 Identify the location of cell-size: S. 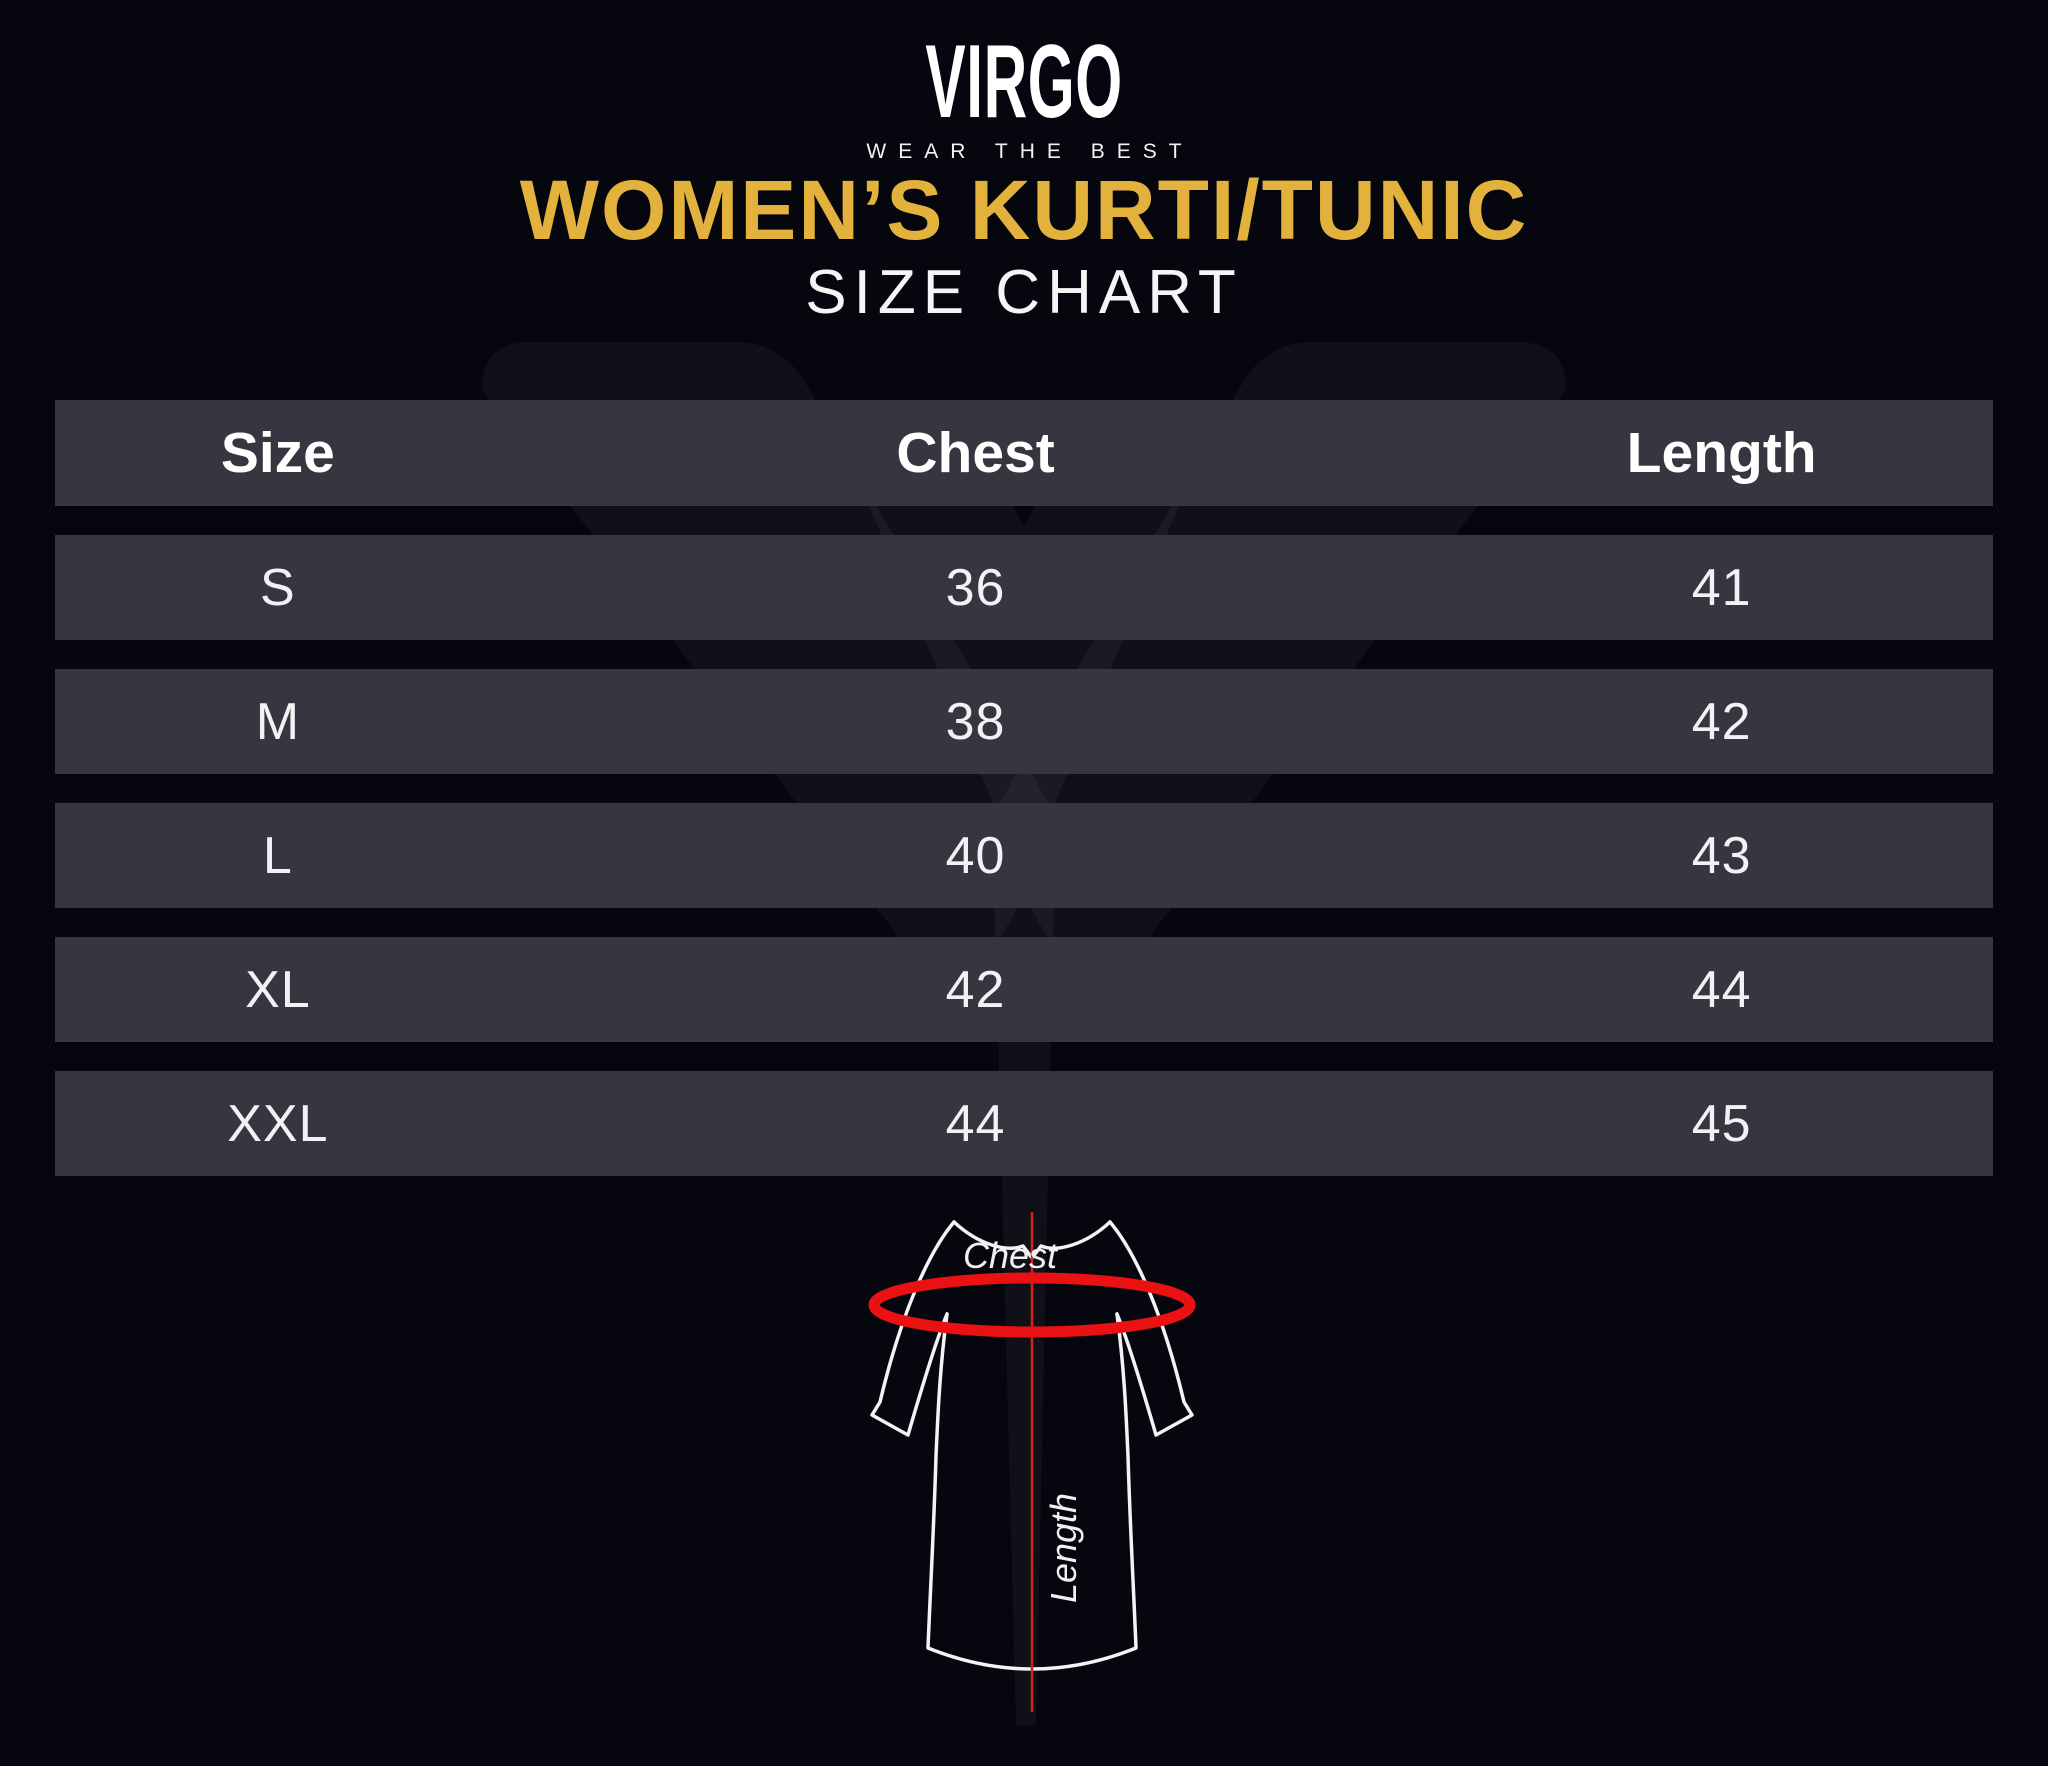
(278, 587).